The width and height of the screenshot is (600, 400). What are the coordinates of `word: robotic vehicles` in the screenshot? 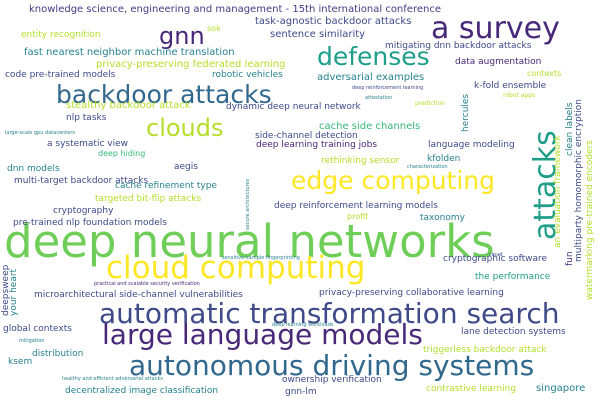 It's located at (247, 75).